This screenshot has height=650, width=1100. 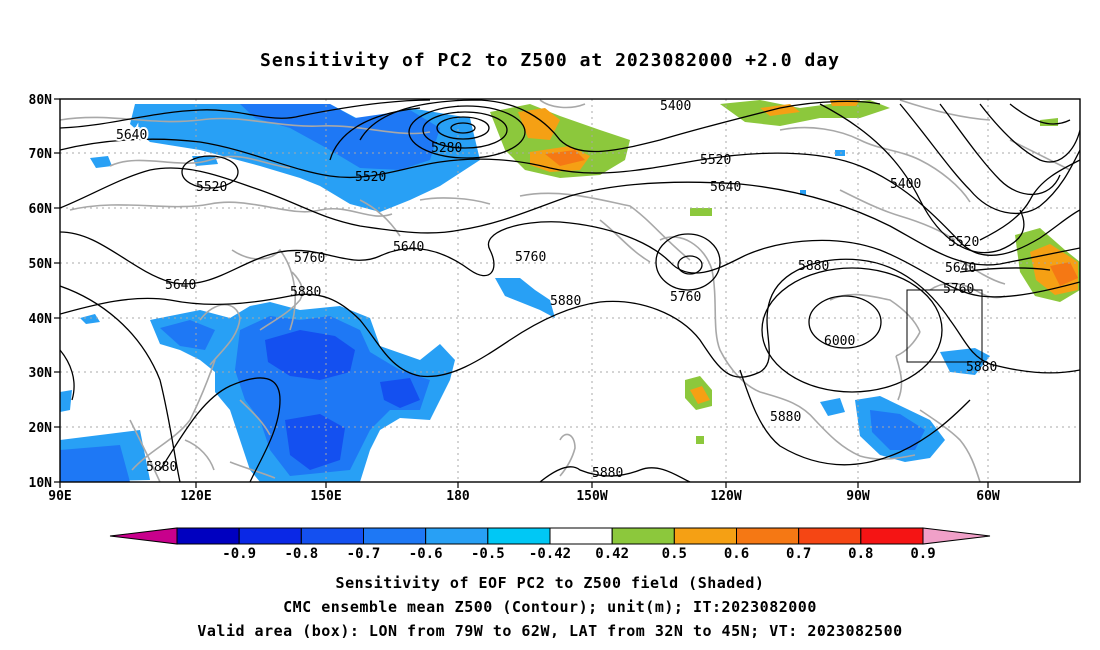 I want to click on negative-sensitivity-shading-strong, so click(x=342, y=400).